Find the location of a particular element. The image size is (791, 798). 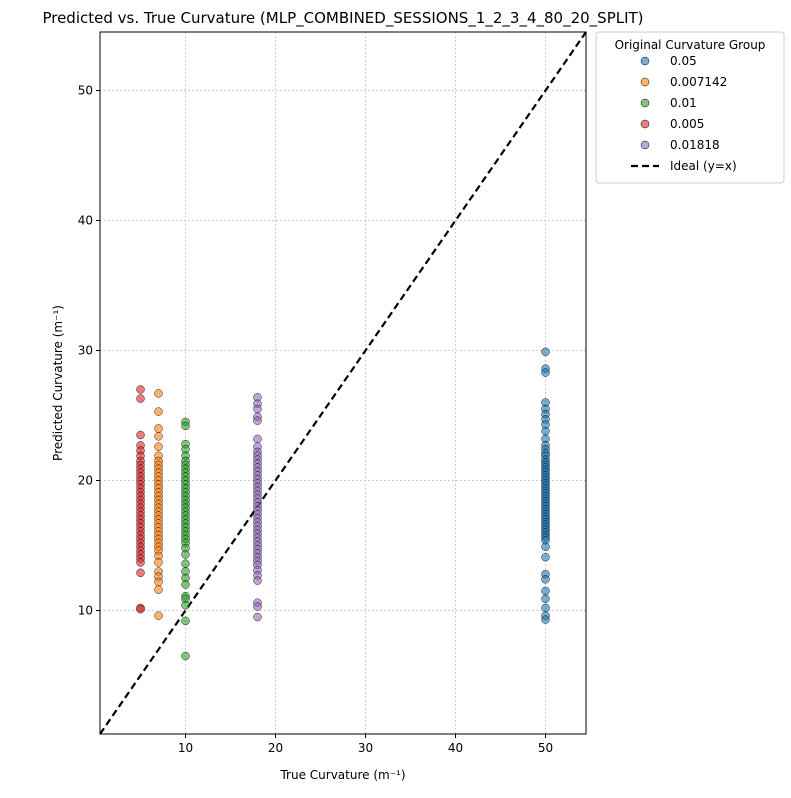

y-tick-label: 50 is located at coordinates (85, 91).